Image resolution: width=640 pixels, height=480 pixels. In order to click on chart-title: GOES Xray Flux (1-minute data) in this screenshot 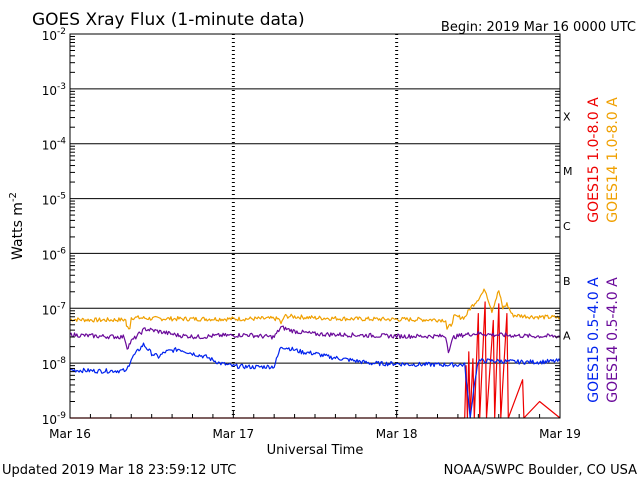, I will do `click(168, 20)`.